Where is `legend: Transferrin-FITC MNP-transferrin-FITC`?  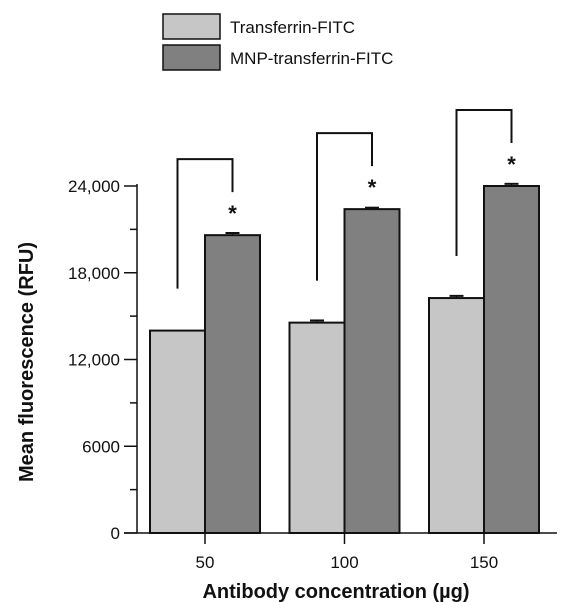
legend: Transferrin-FITC MNP-transferrin-FITC is located at coordinates (277, 42).